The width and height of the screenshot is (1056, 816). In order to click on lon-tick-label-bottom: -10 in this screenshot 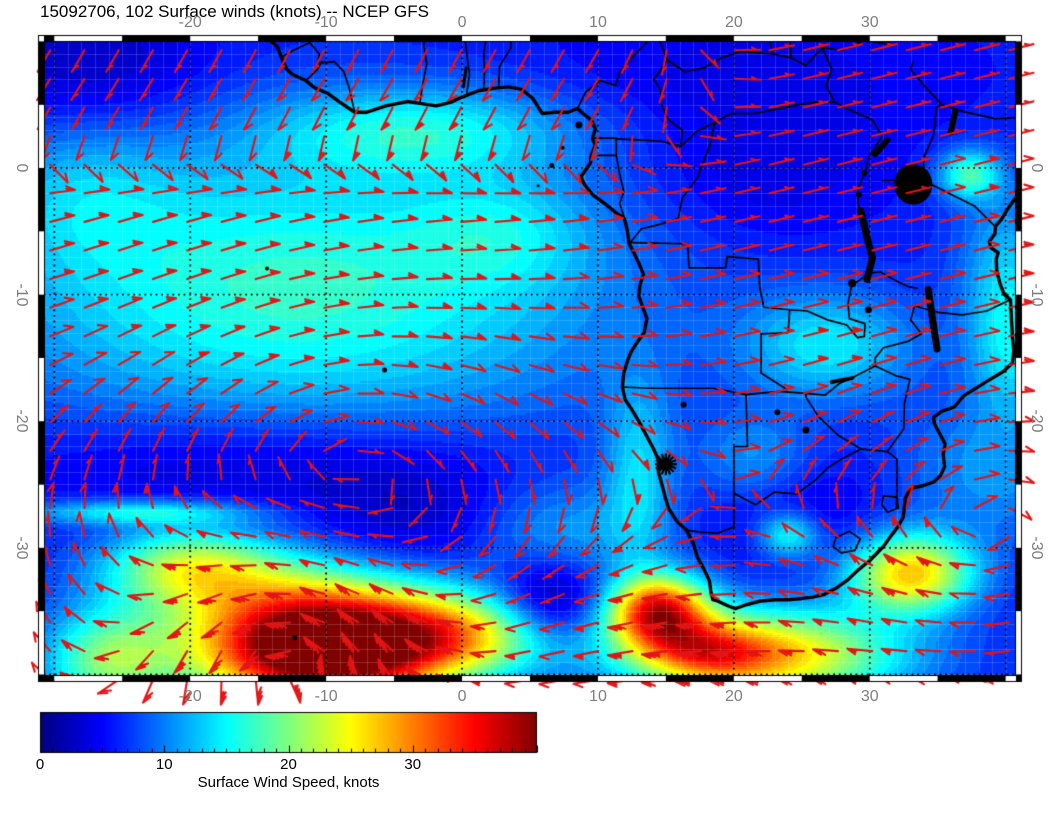, I will do `click(326, 696)`.